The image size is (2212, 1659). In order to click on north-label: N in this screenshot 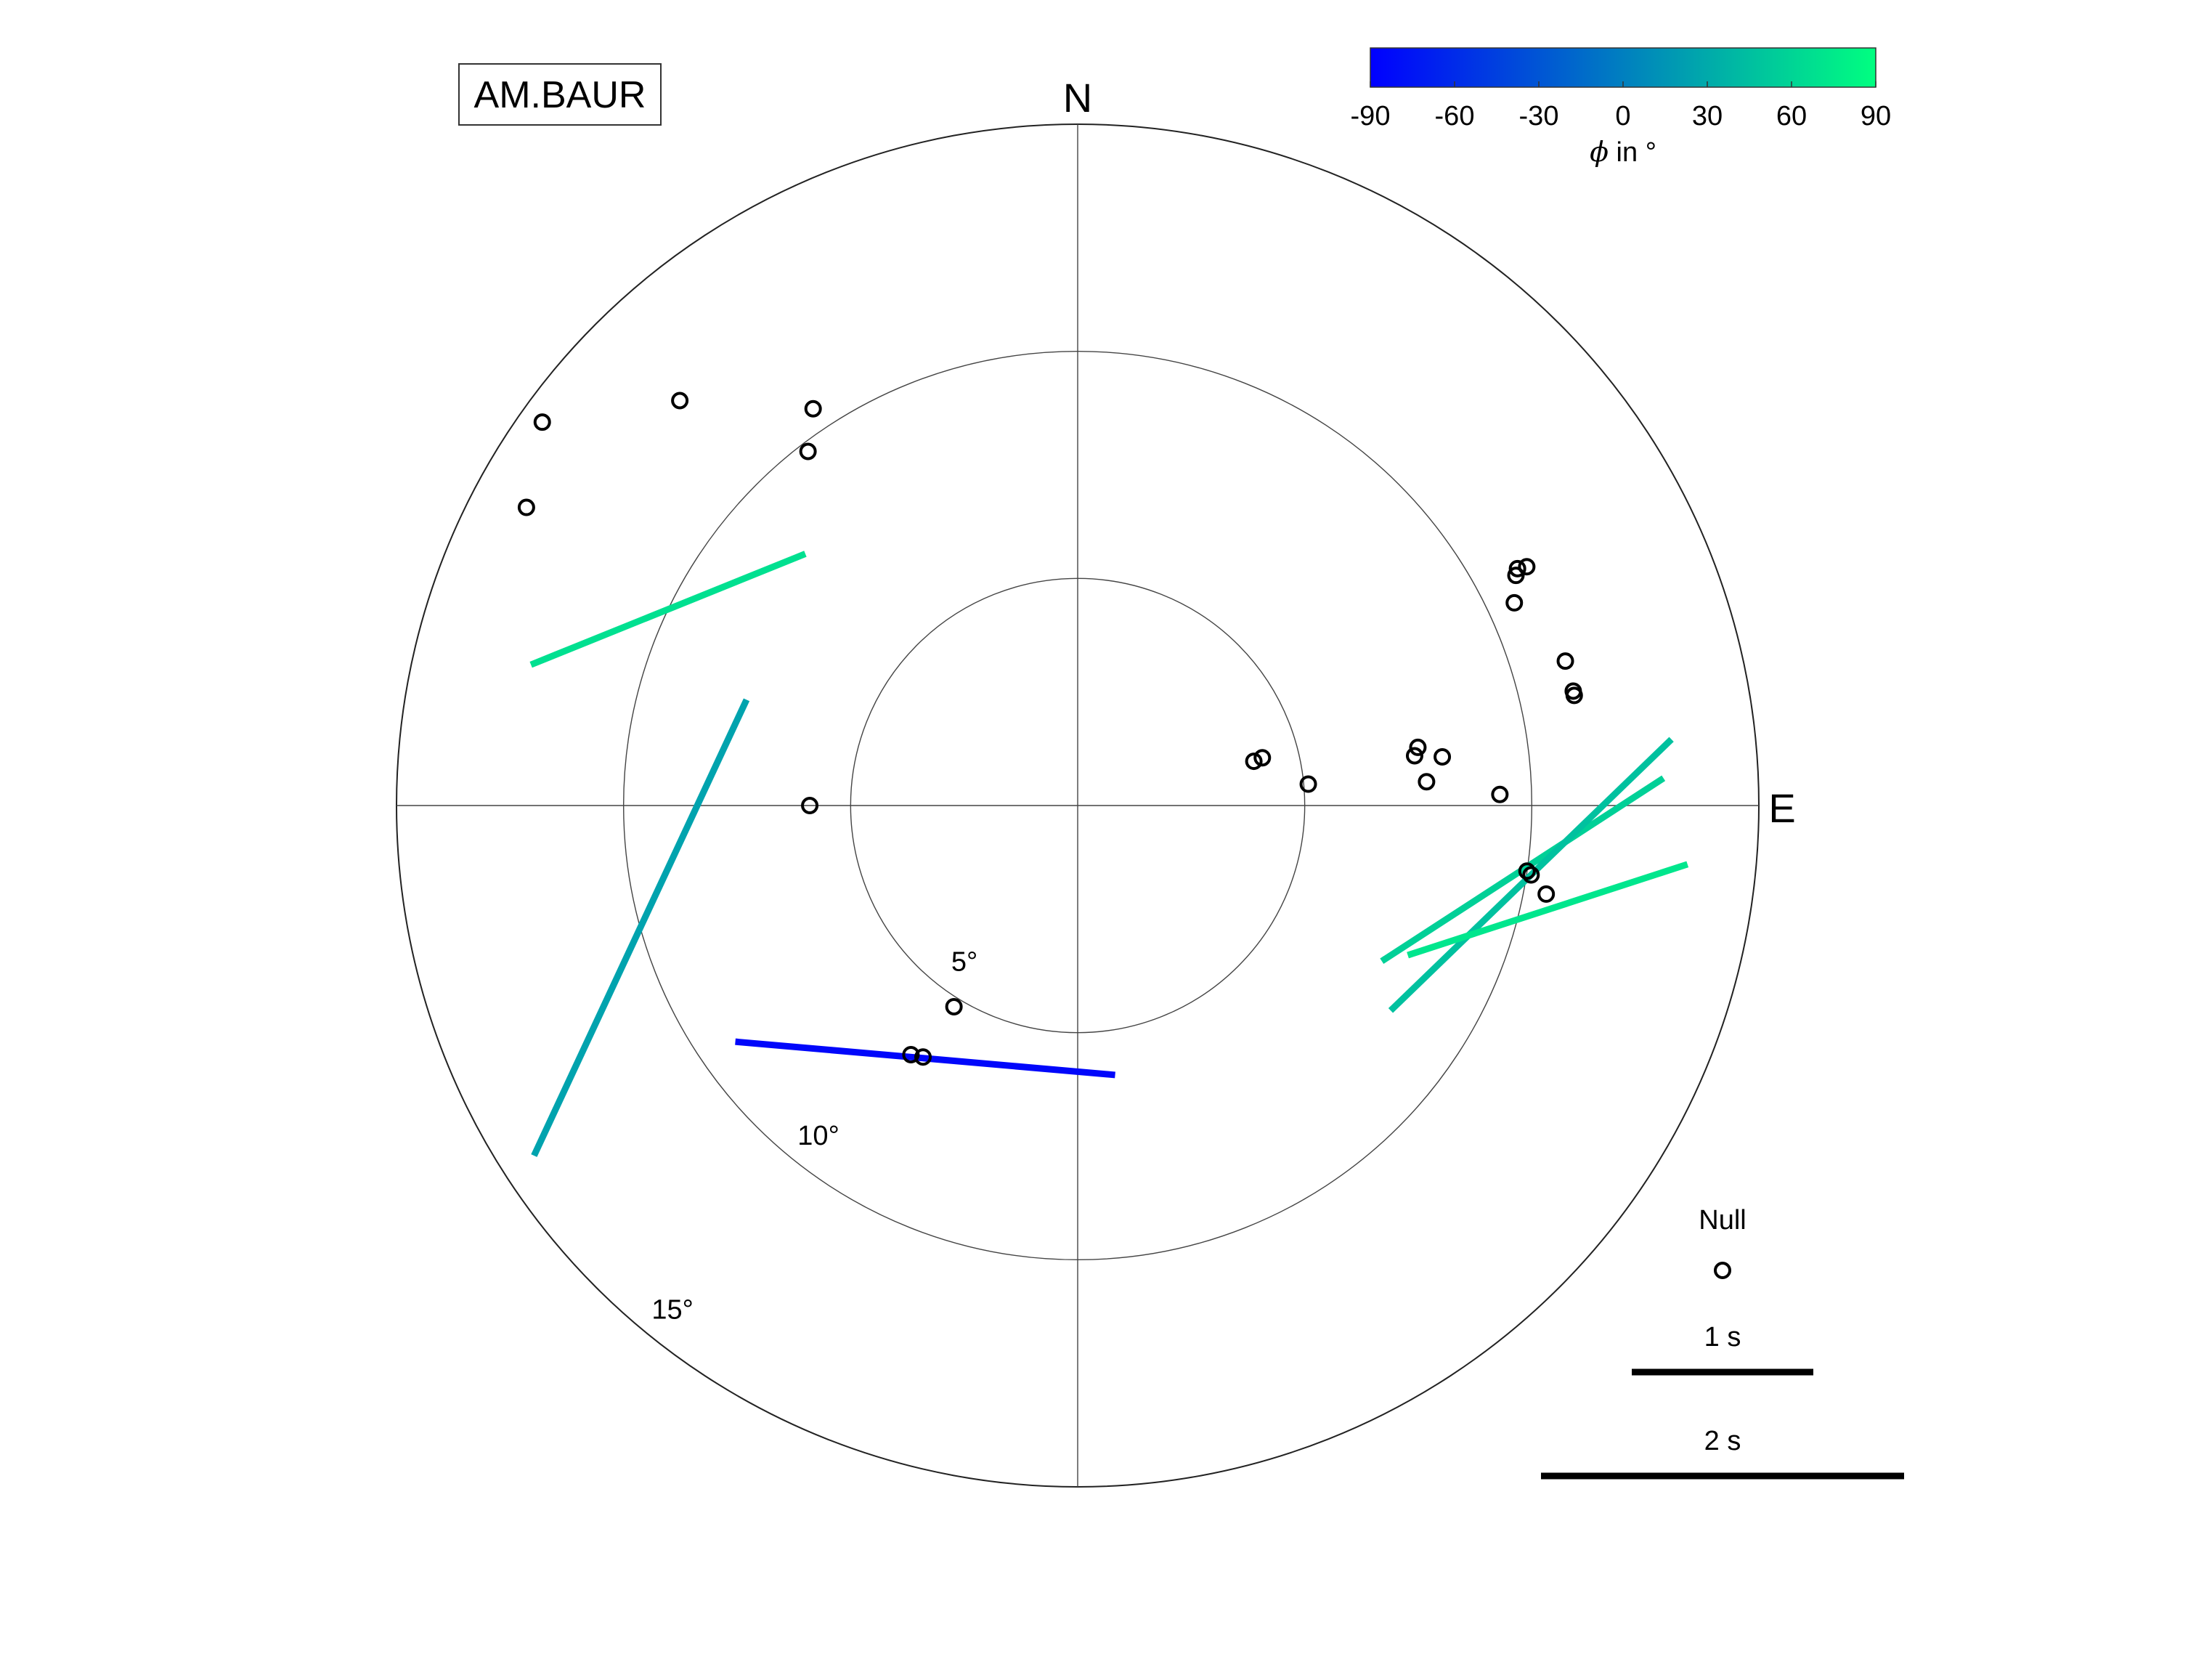, I will do `click(1077, 98)`.